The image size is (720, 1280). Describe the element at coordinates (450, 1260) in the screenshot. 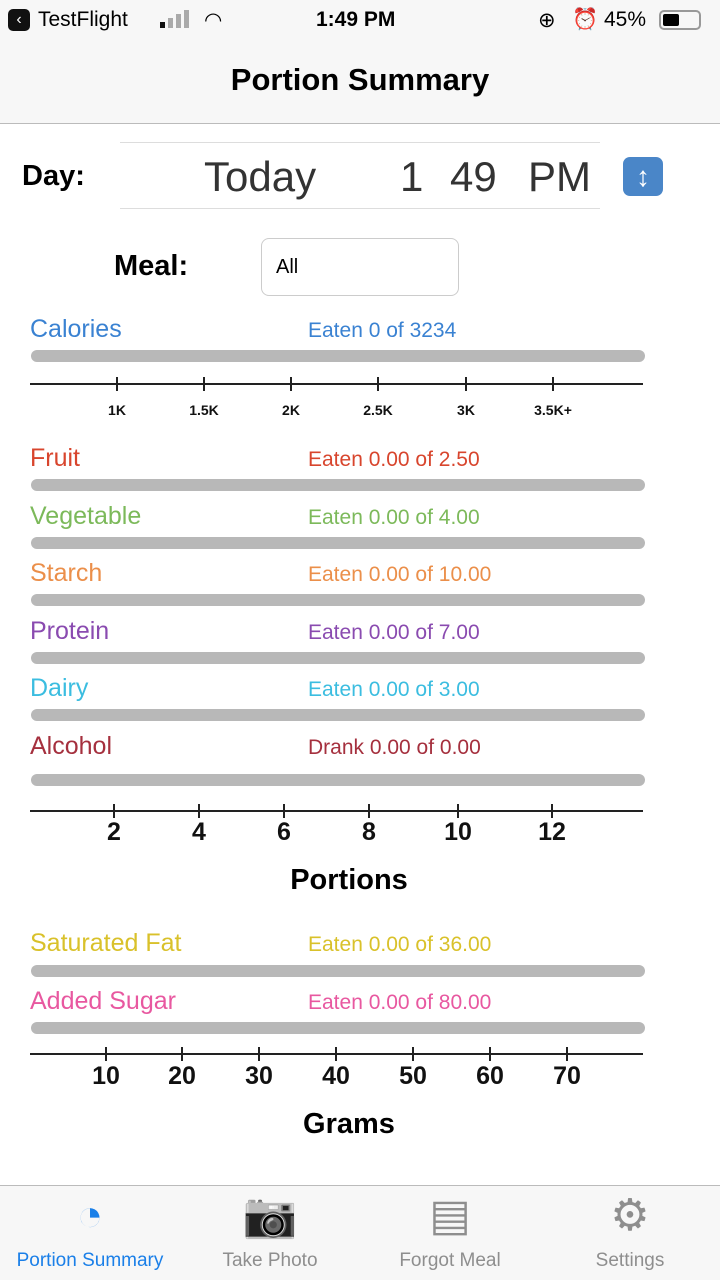

I see `tab-label: Forgot Meal` at that location.